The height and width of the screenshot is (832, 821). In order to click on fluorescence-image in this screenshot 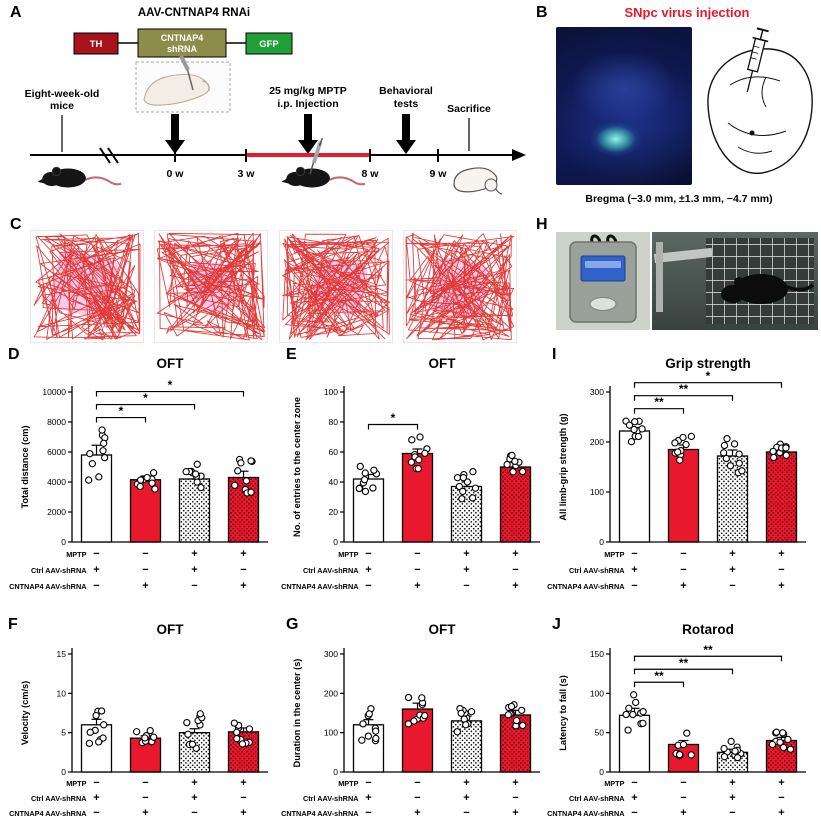, I will do `click(624, 106)`.